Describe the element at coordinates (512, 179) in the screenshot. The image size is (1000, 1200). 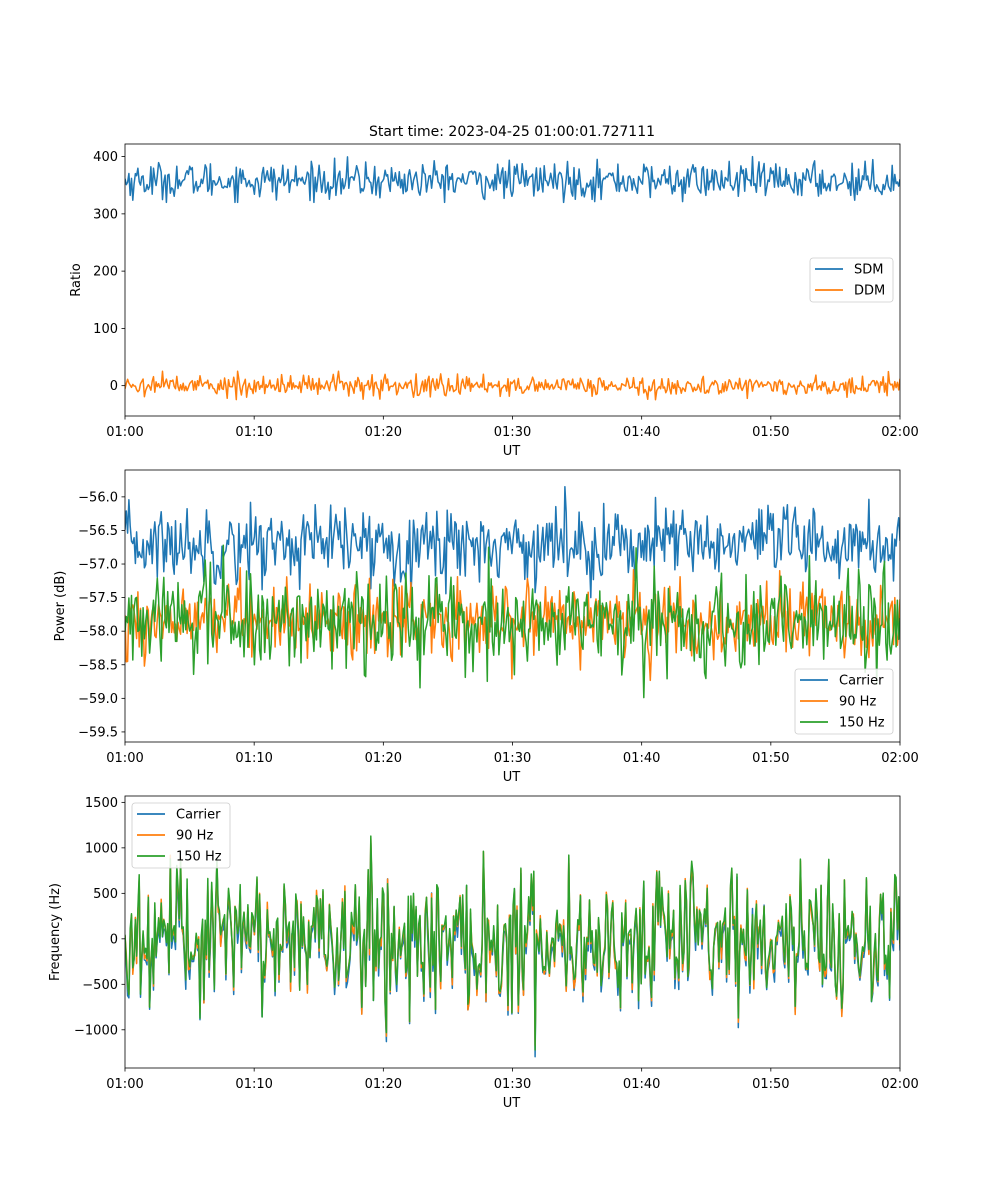
I see `series-line-sdm` at that location.